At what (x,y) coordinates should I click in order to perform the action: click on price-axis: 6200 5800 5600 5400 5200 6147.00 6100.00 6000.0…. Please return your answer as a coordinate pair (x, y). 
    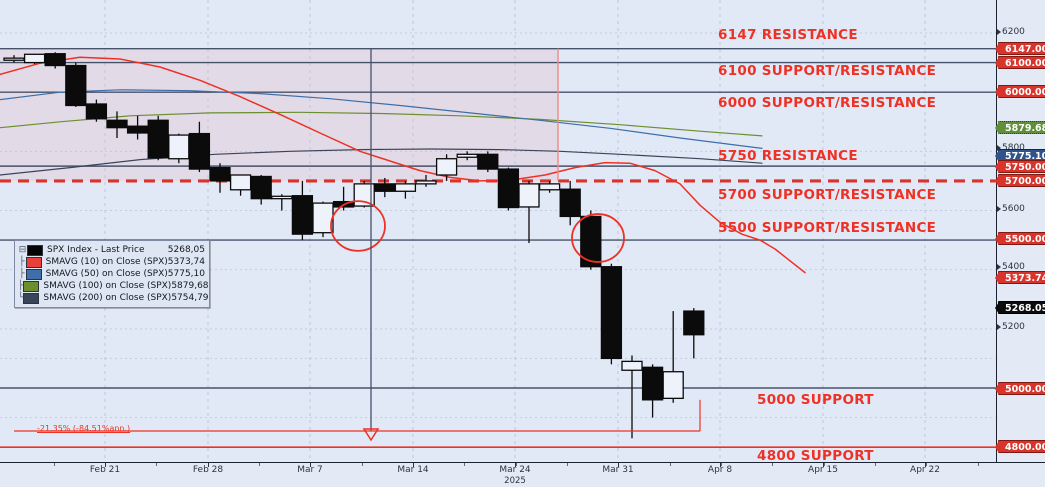
    Looking at the image, I should click on (1019, 231).